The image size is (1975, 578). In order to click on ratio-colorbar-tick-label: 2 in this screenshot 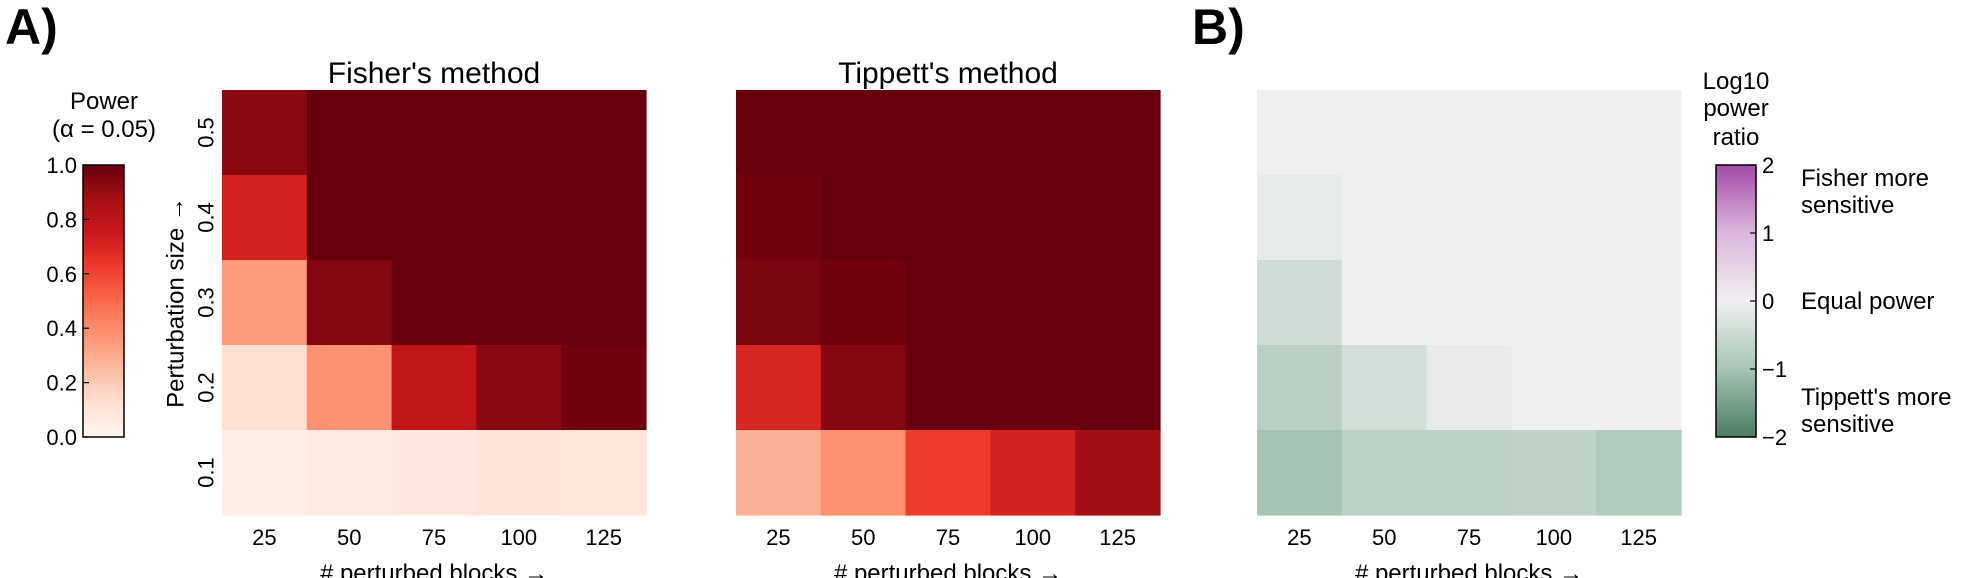, I will do `click(1768, 165)`.